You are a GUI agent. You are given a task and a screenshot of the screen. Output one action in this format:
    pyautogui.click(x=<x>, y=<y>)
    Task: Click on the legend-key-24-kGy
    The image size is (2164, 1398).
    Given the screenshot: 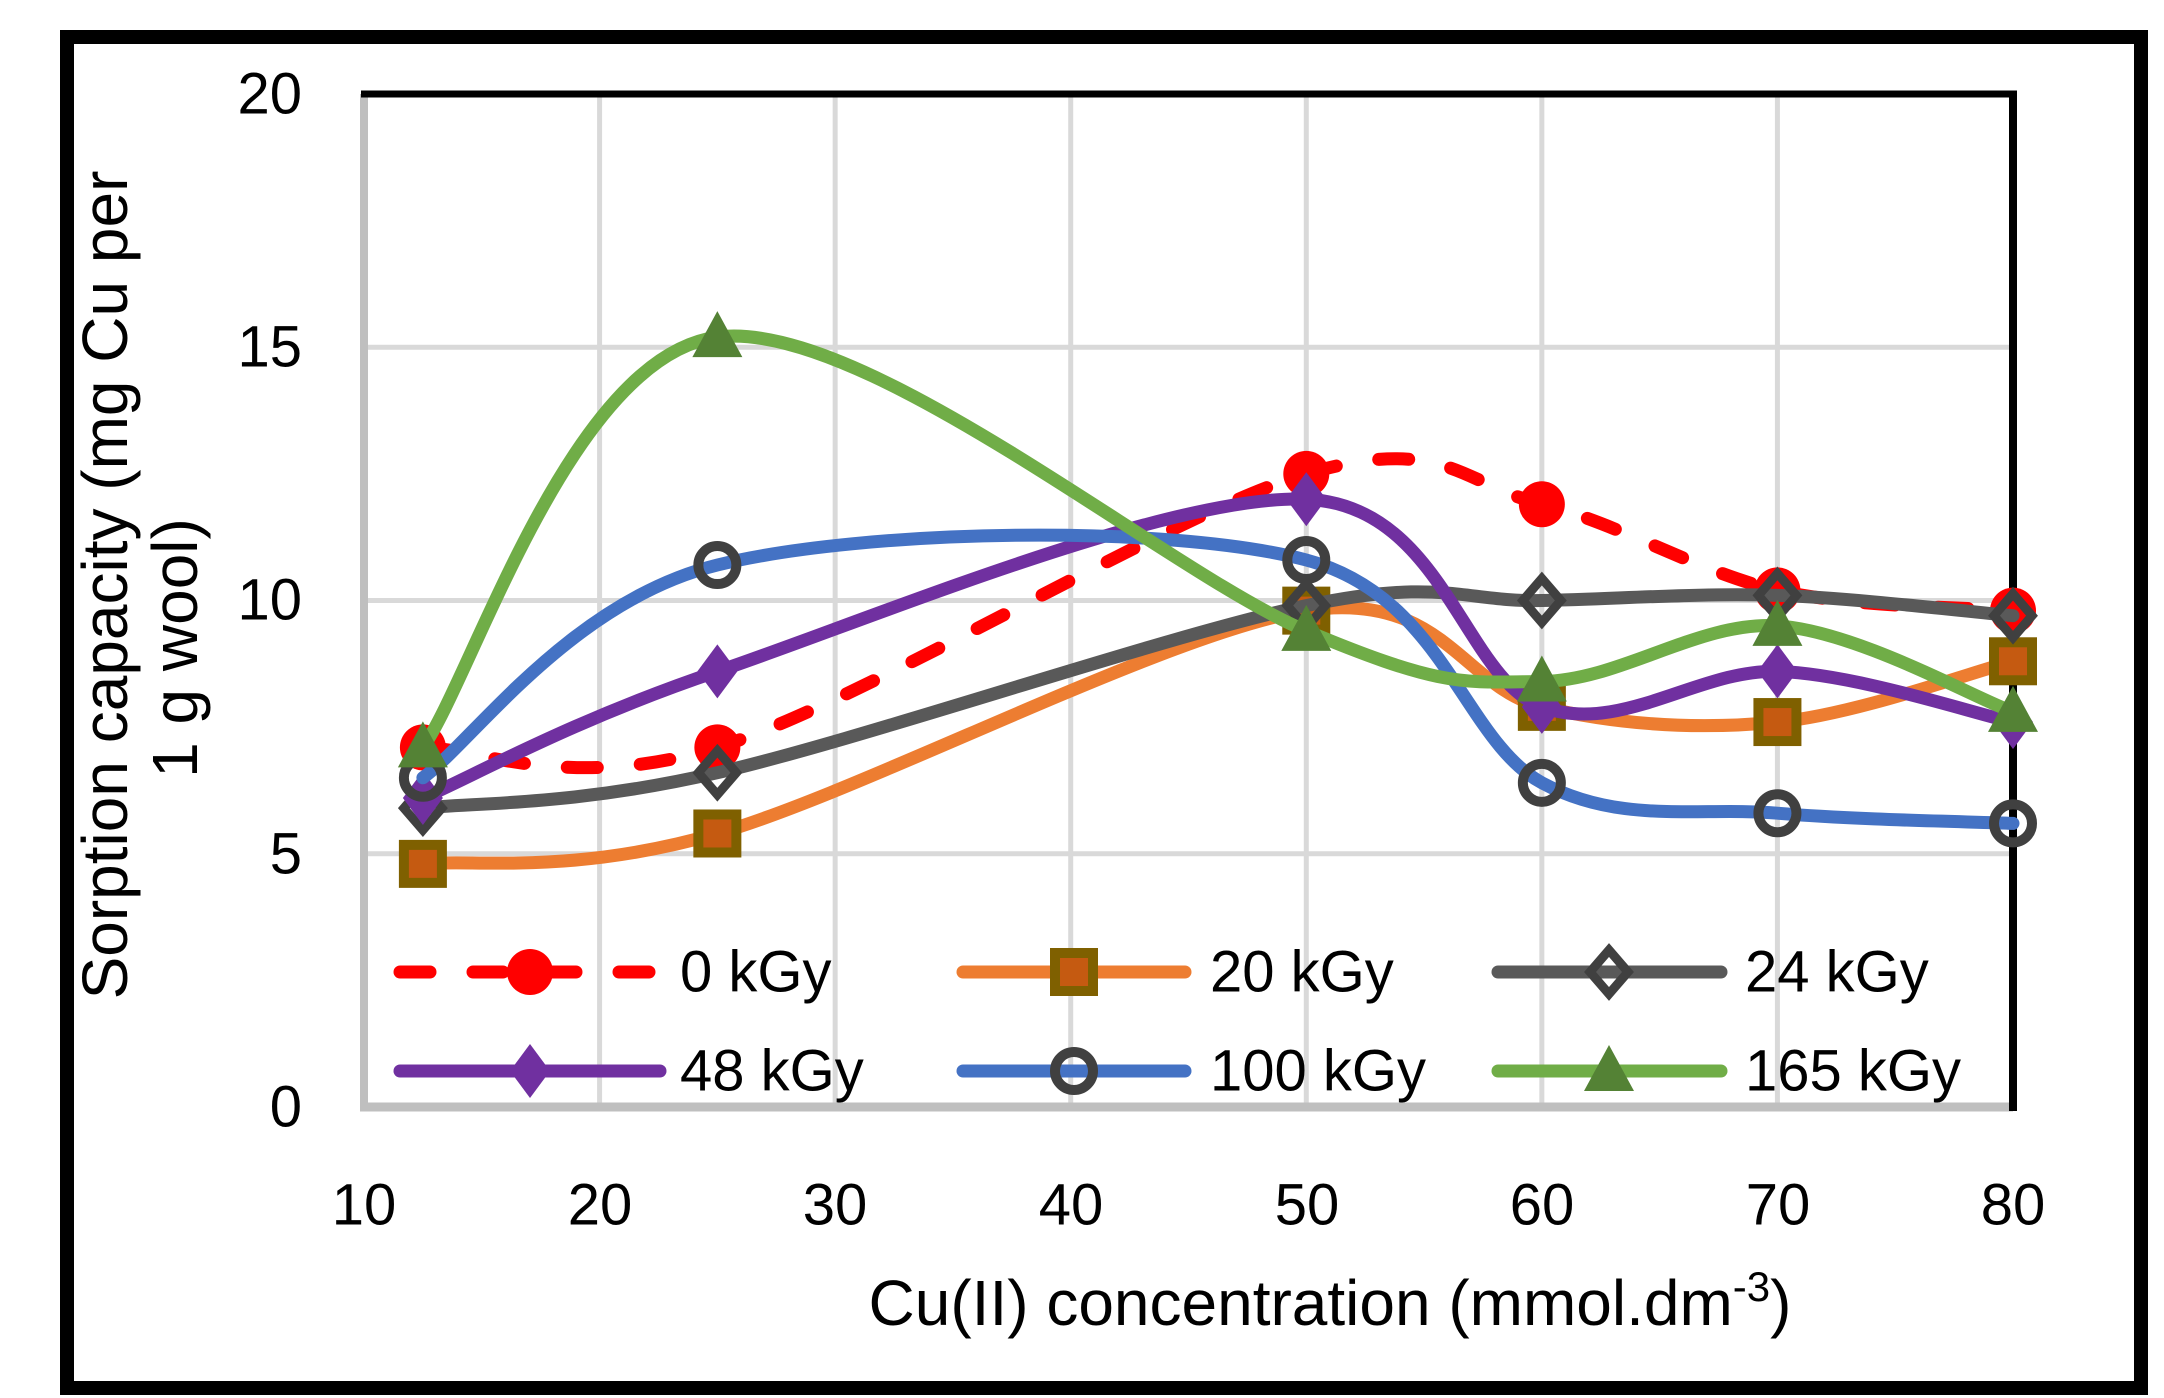 What is the action you would take?
    pyautogui.click(x=1609, y=972)
    